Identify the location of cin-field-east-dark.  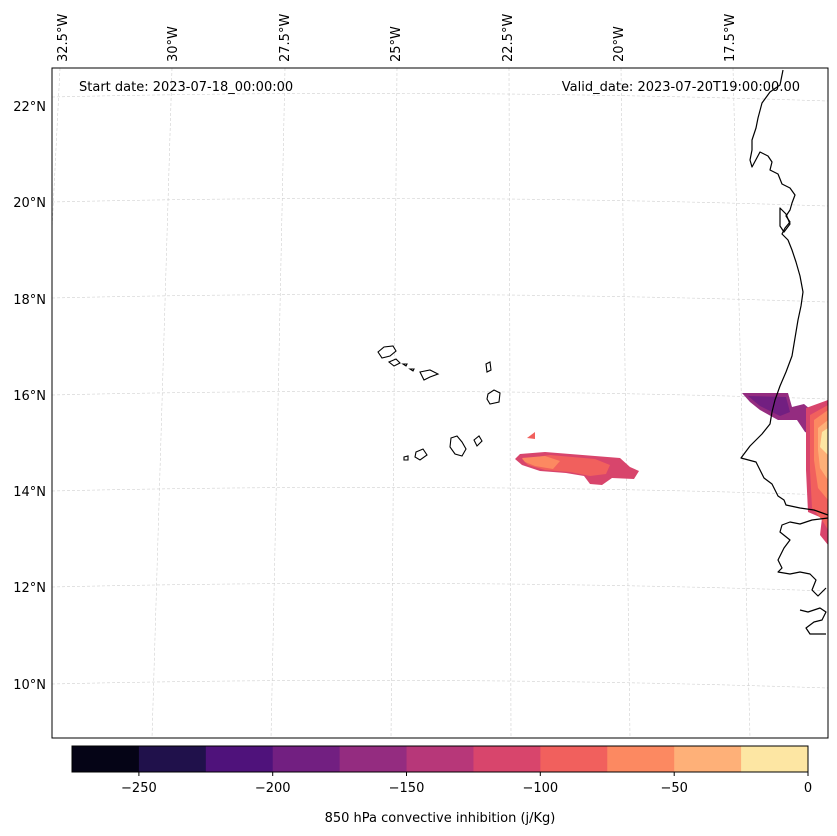
(769, 406).